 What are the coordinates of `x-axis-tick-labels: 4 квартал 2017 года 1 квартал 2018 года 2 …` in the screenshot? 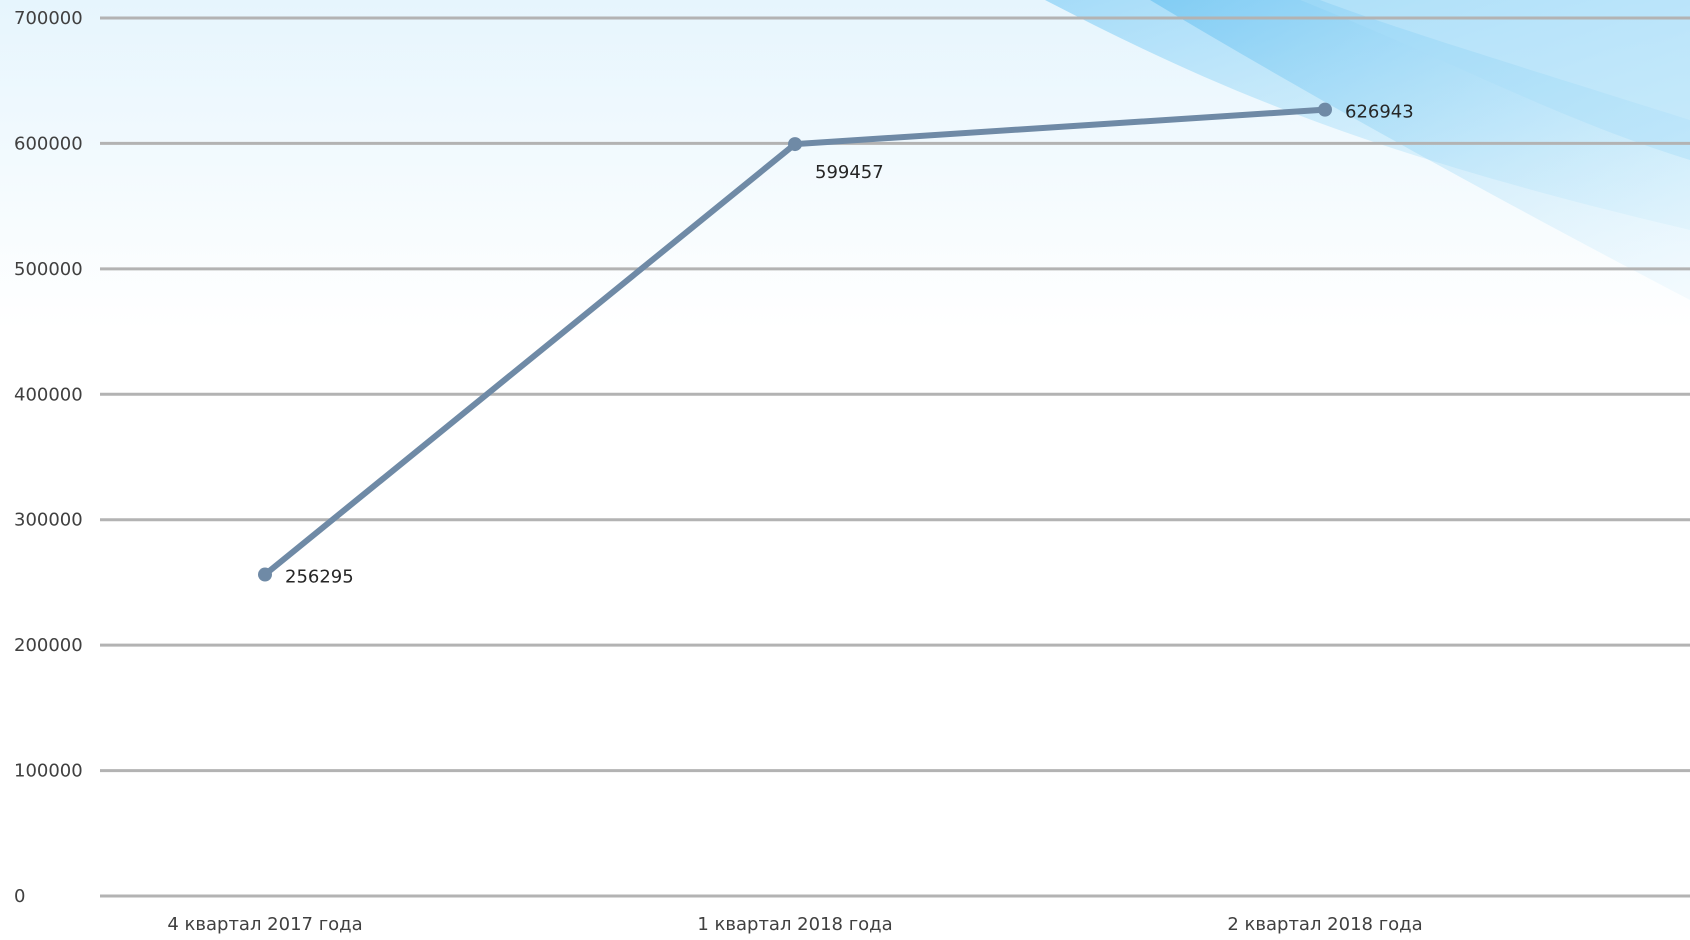 It's located at (794, 924).